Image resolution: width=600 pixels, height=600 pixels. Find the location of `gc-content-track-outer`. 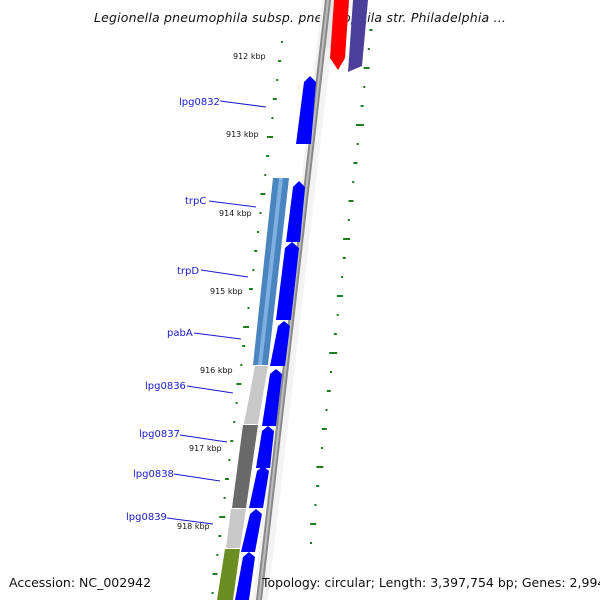

gc-content-track-outer is located at coordinates (341, 286).